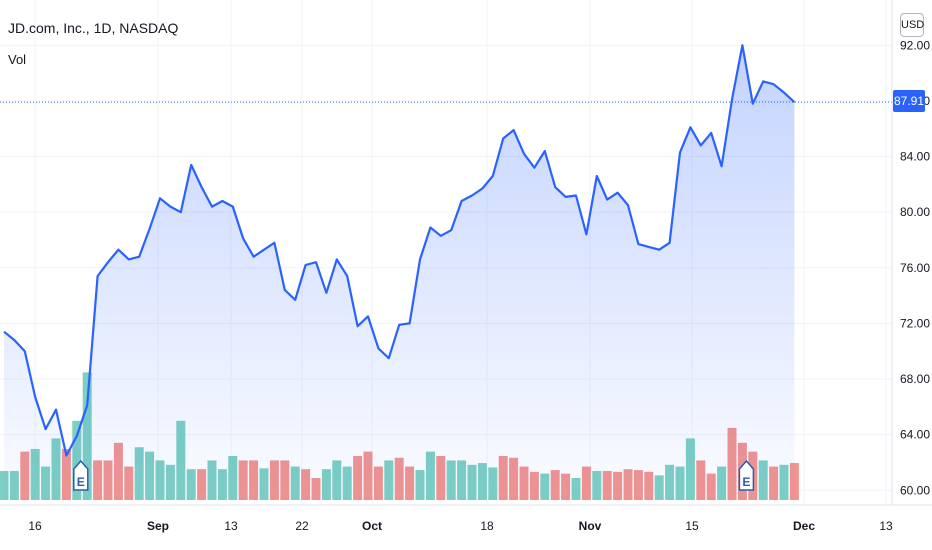  I want to click on y-tick-label: 80.00, so click(915, 212).